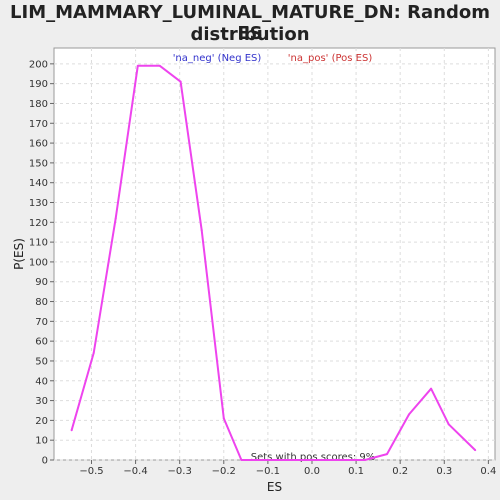  What do you see at coordinates (400, 471) in the screenshot?
I see `x-tick-label: 0.2` at bounding box center [400, 471].